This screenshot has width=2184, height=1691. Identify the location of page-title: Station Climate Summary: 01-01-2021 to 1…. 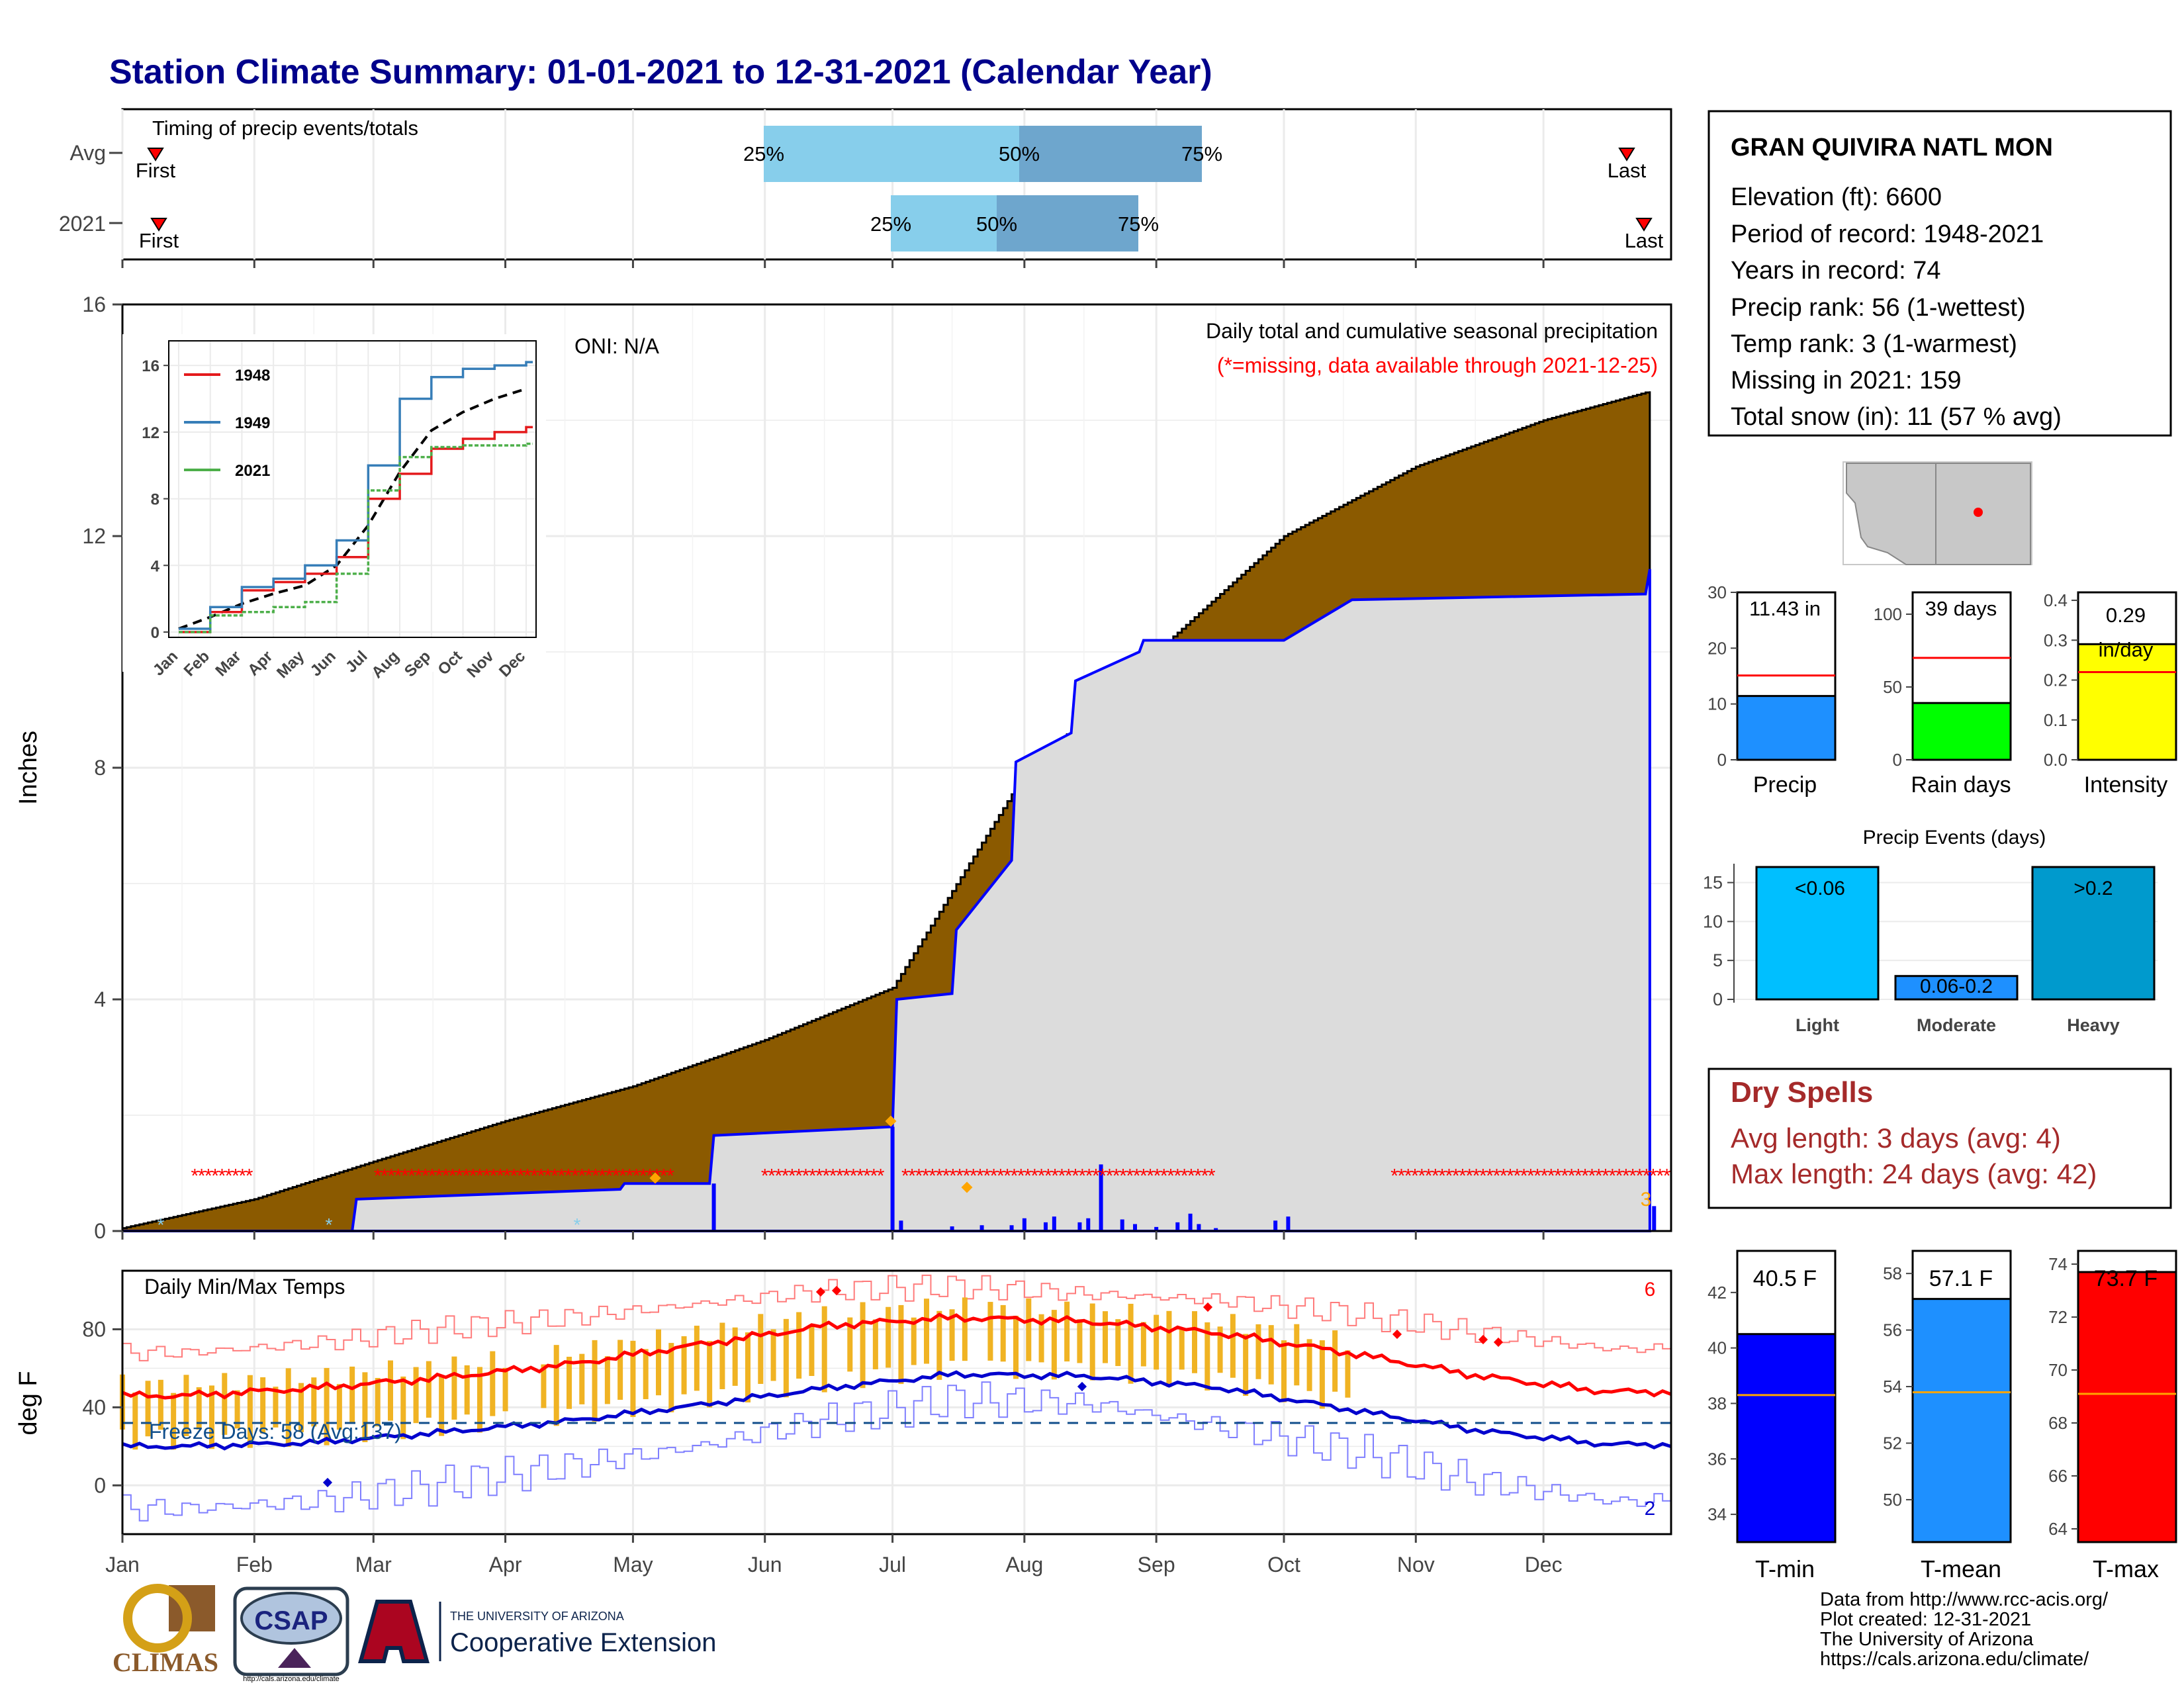
(660, 72).